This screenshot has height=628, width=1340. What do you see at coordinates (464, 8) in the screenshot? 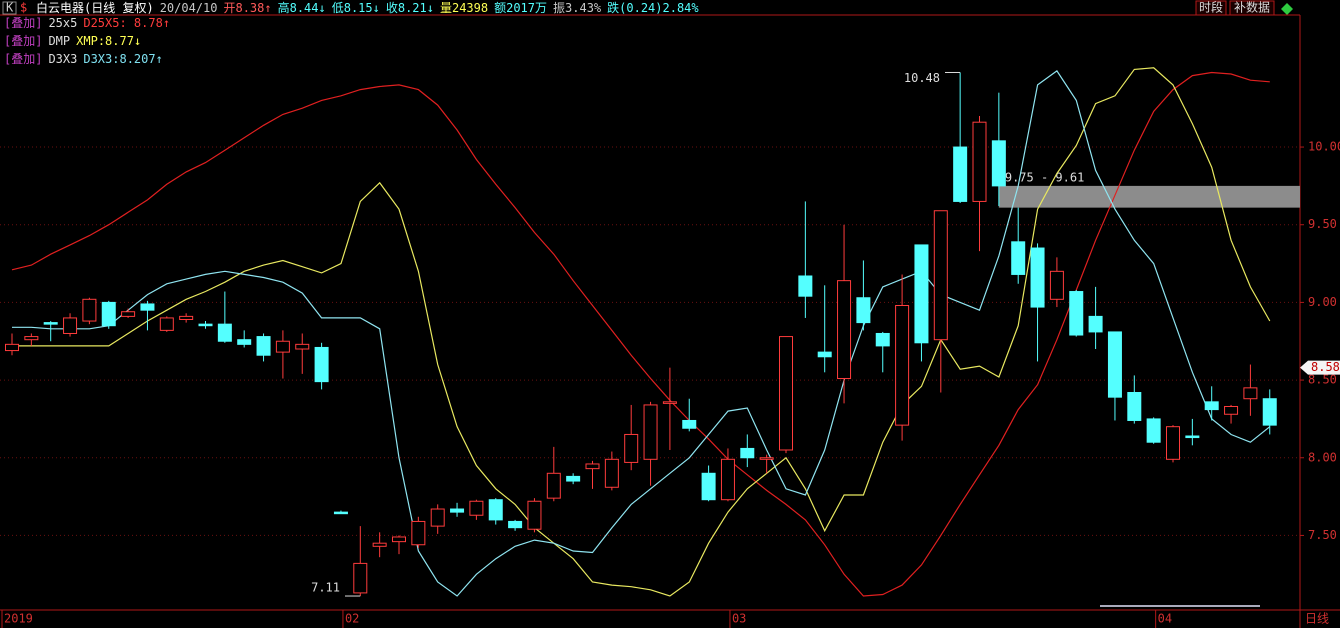
I see `header-item: 量24398` at bounding box center [464, 8].